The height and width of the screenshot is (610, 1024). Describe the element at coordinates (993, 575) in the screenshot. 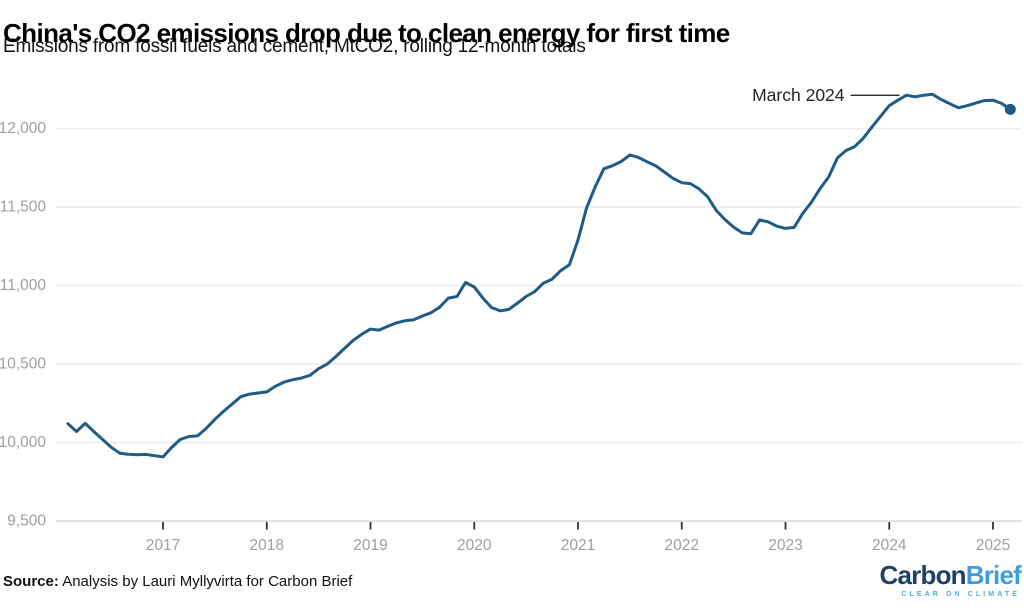

I see `logo-brief-text: Brief` at that location.